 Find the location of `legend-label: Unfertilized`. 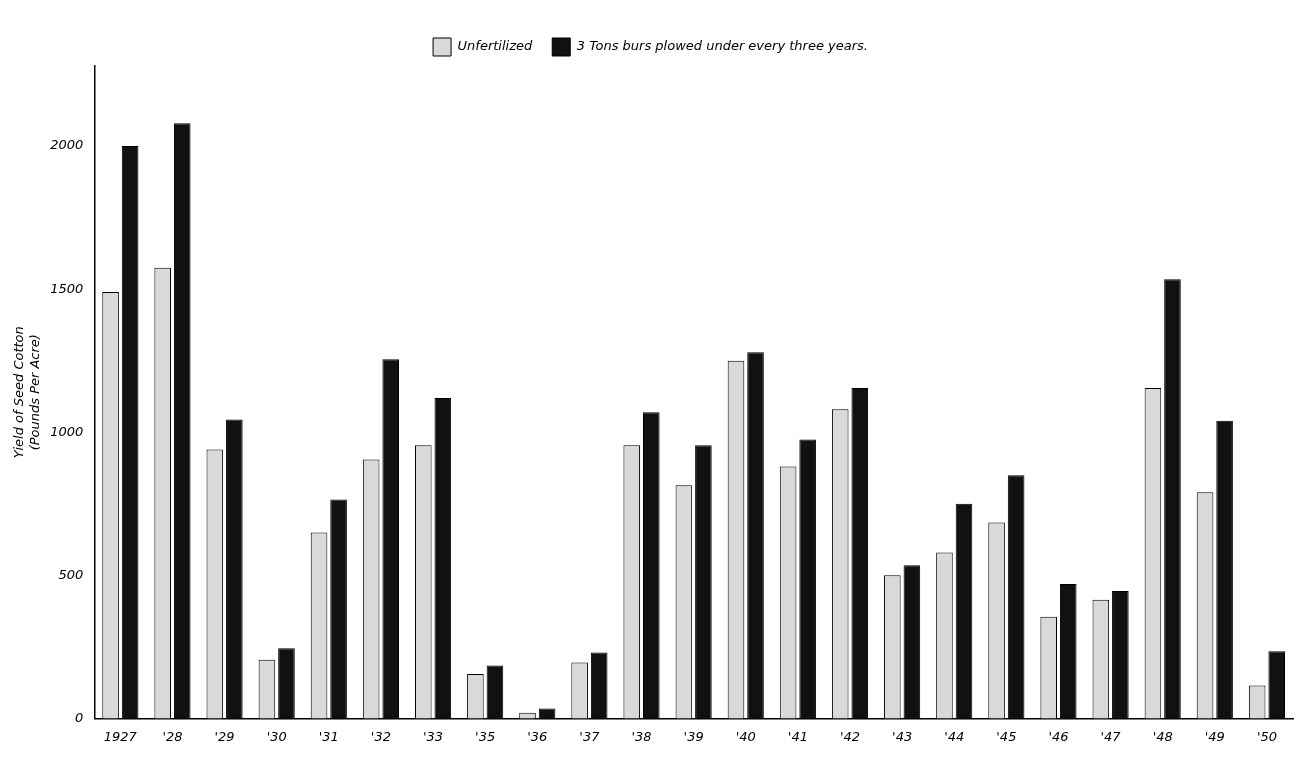

legend-label: Unfertilized is located at coordinates (495, 46).